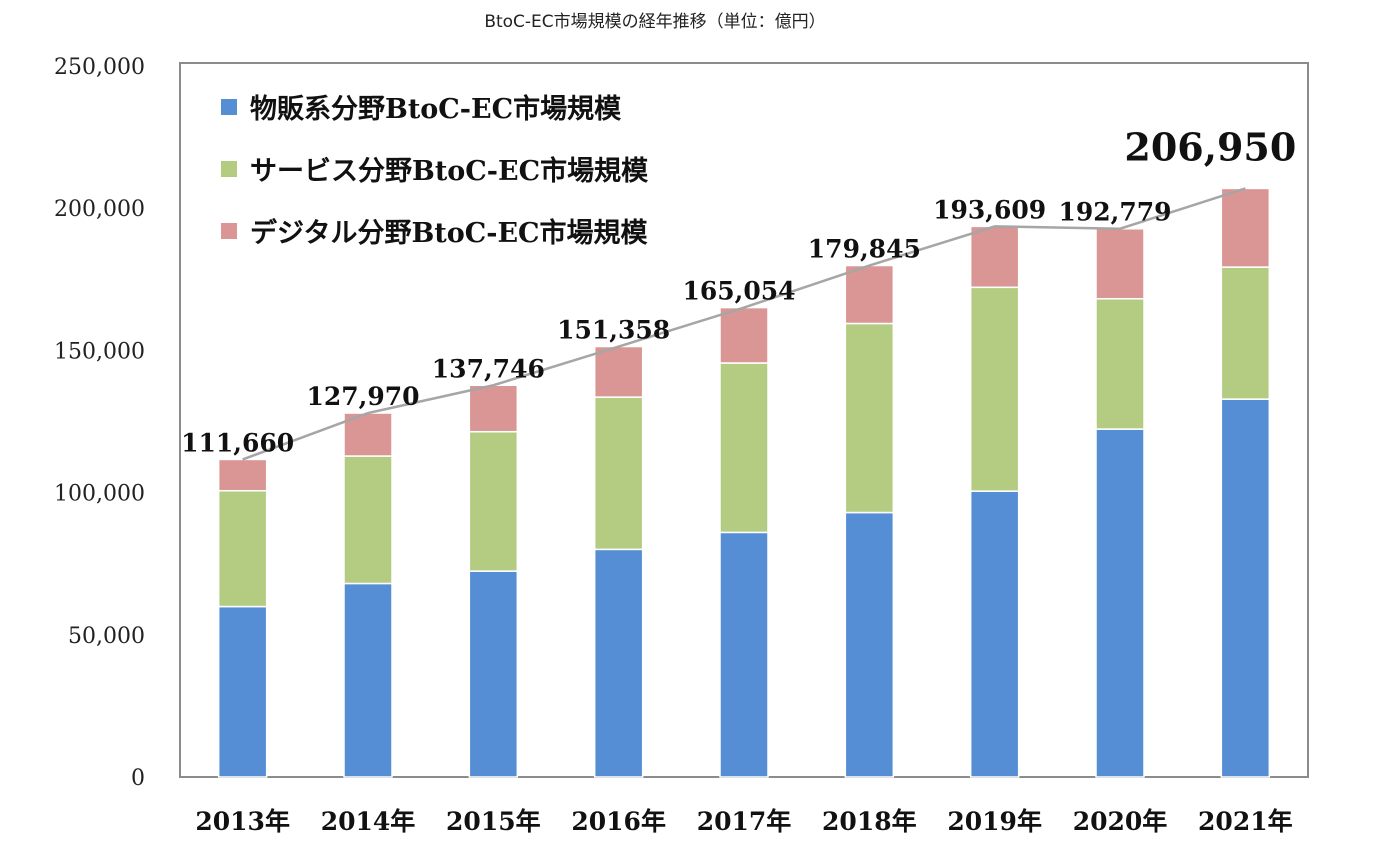 Image resolution: width=1375 pixels, height=846 pixels. Describe the element at coordinates (613, 330) in the screenshot. I see `total-label: 151,358` at that location.